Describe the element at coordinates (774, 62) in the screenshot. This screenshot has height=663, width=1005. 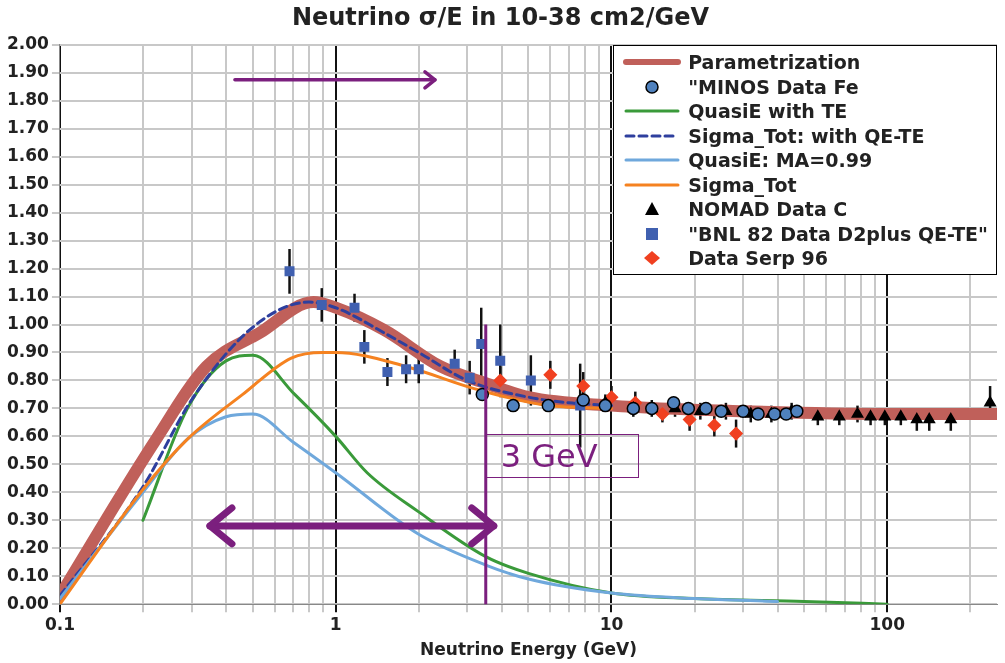
I see `legend-label: Parametrization` at that location.